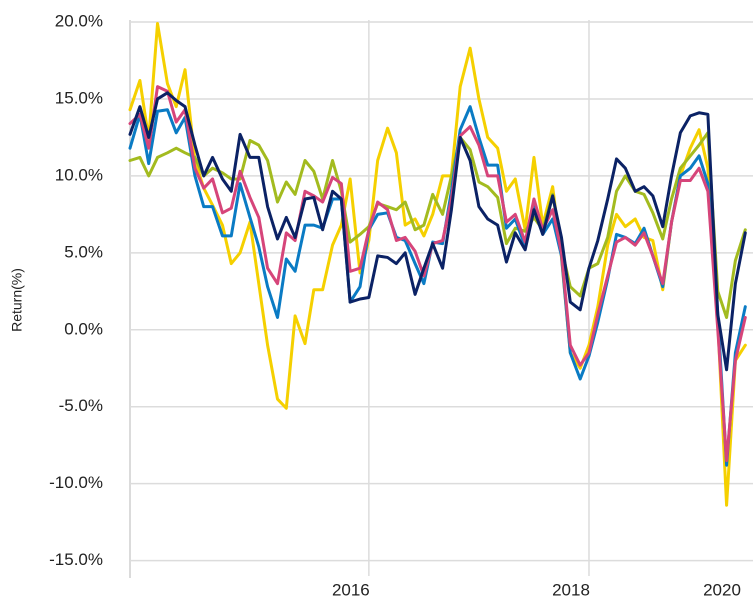  What do you see at coordinates (571, 589) in the screenshot?
I see `x-tick-label: 2018` at bounding box center [571, 589].